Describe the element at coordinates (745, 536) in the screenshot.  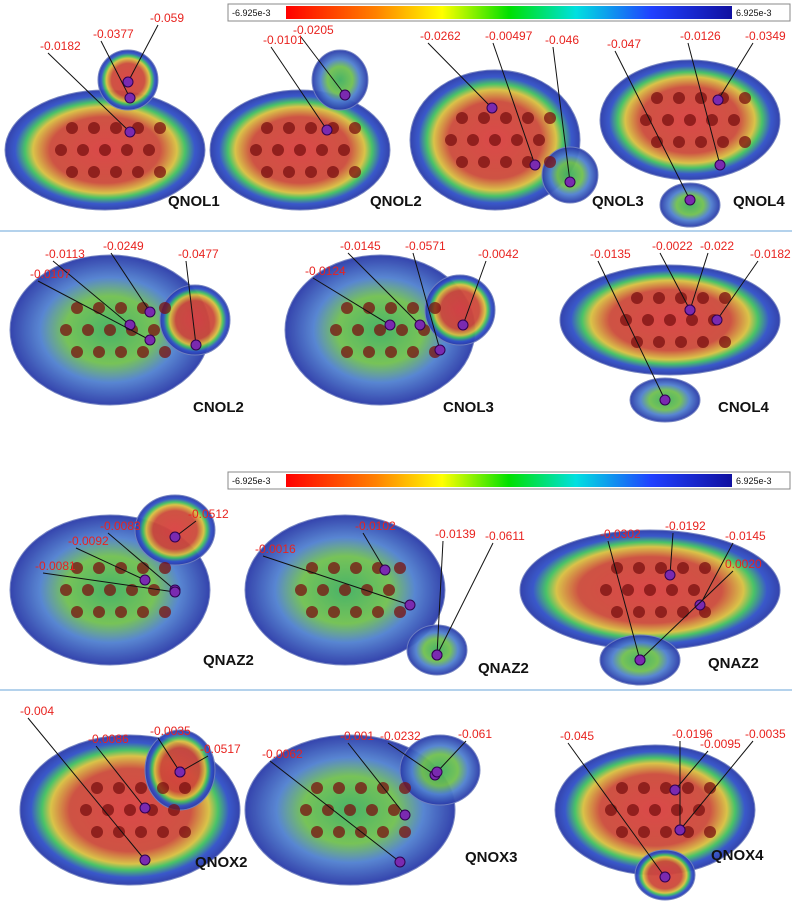
I see `value-label: -0.0145` at that location.